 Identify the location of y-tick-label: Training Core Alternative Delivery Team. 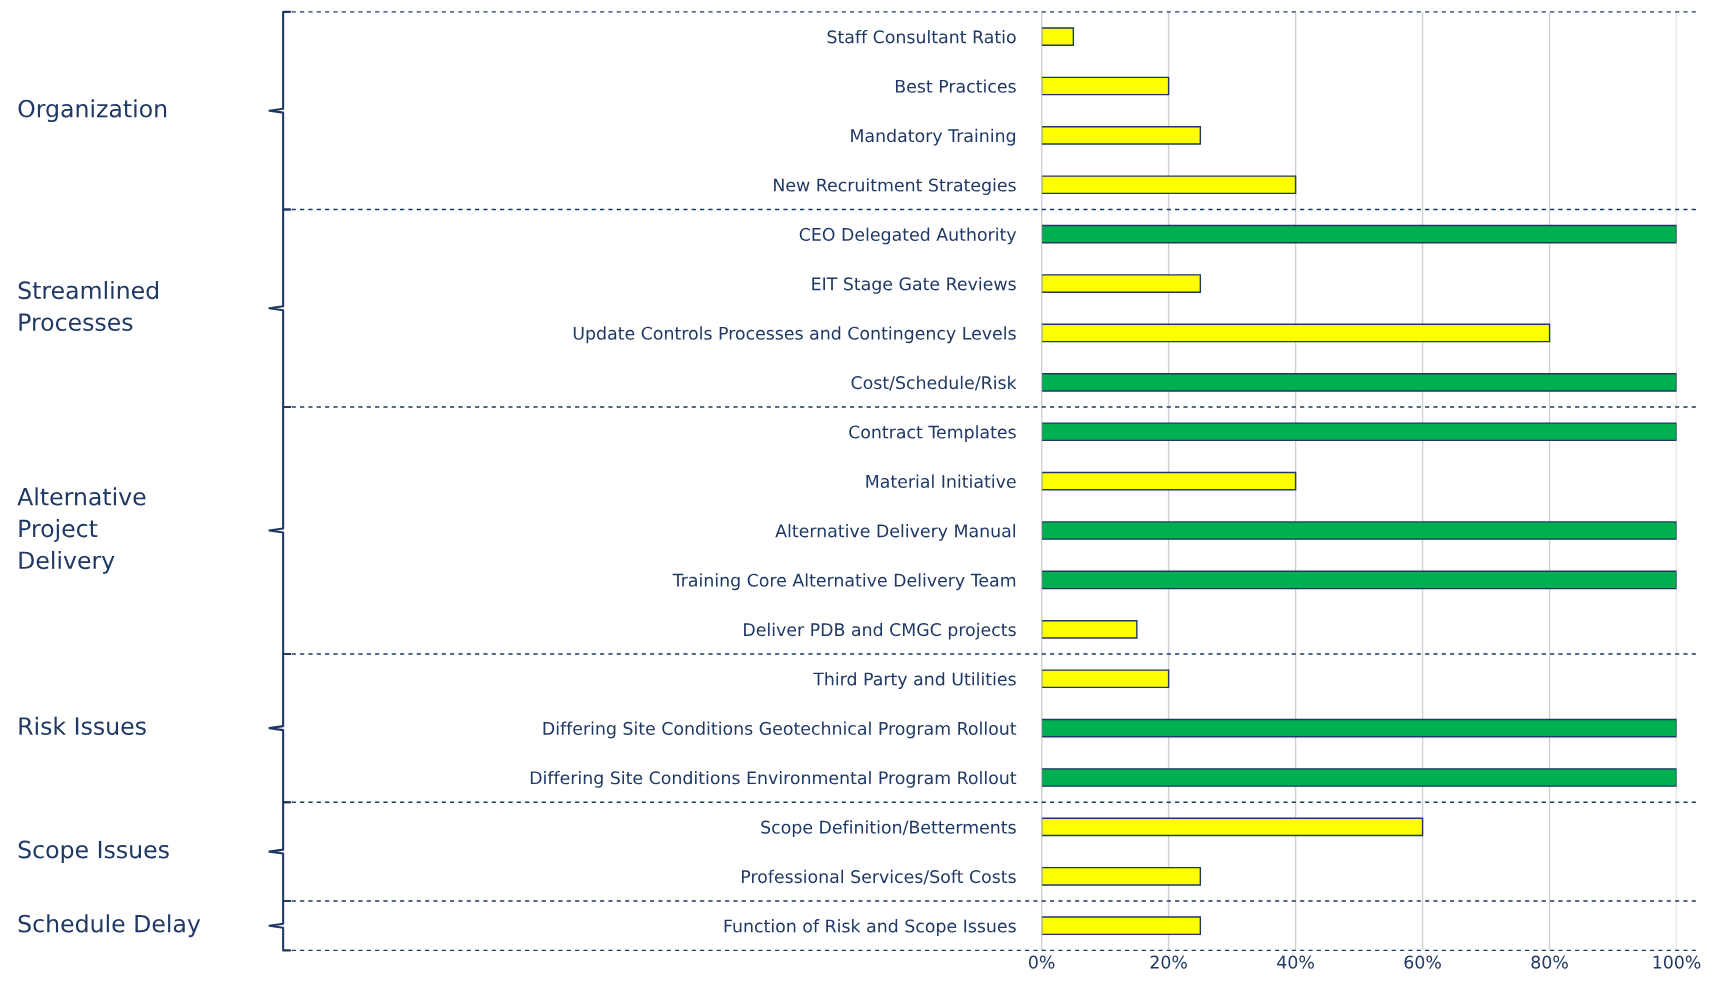
(844, 582).